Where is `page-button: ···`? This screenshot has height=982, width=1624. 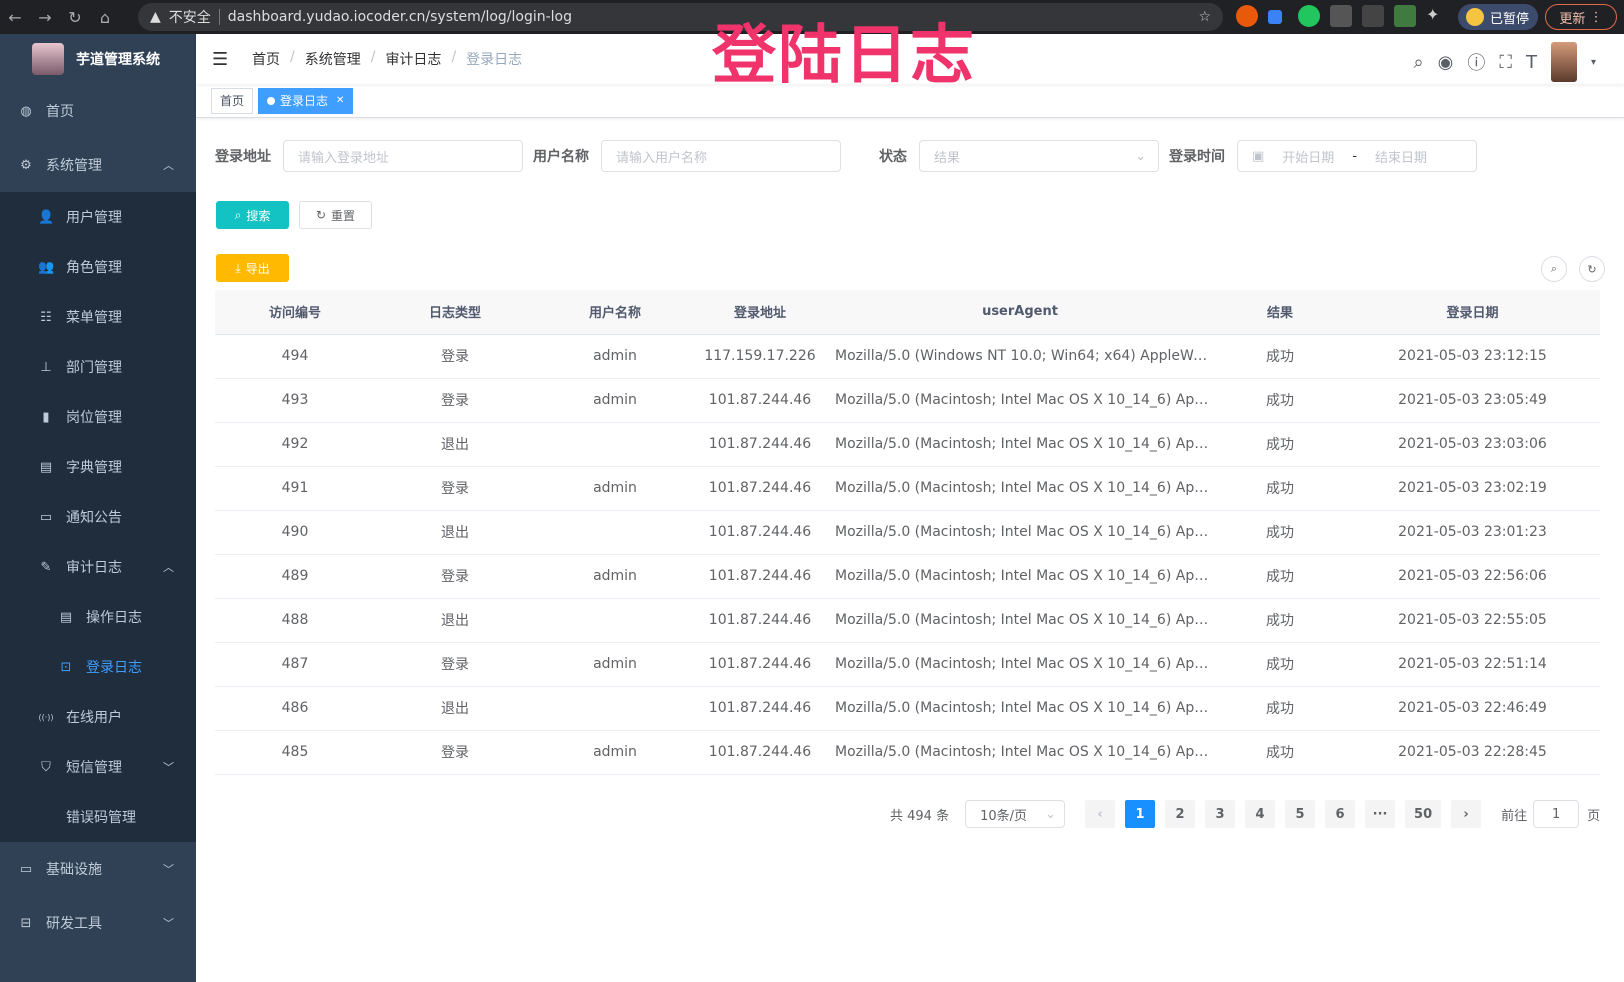
page-button: ··· is located at coordinates (1380, 814).